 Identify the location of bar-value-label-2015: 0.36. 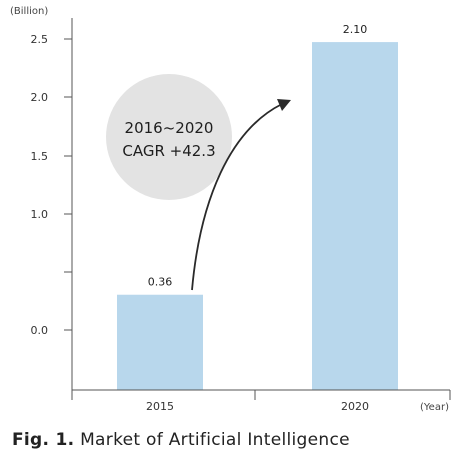
(160, 282).